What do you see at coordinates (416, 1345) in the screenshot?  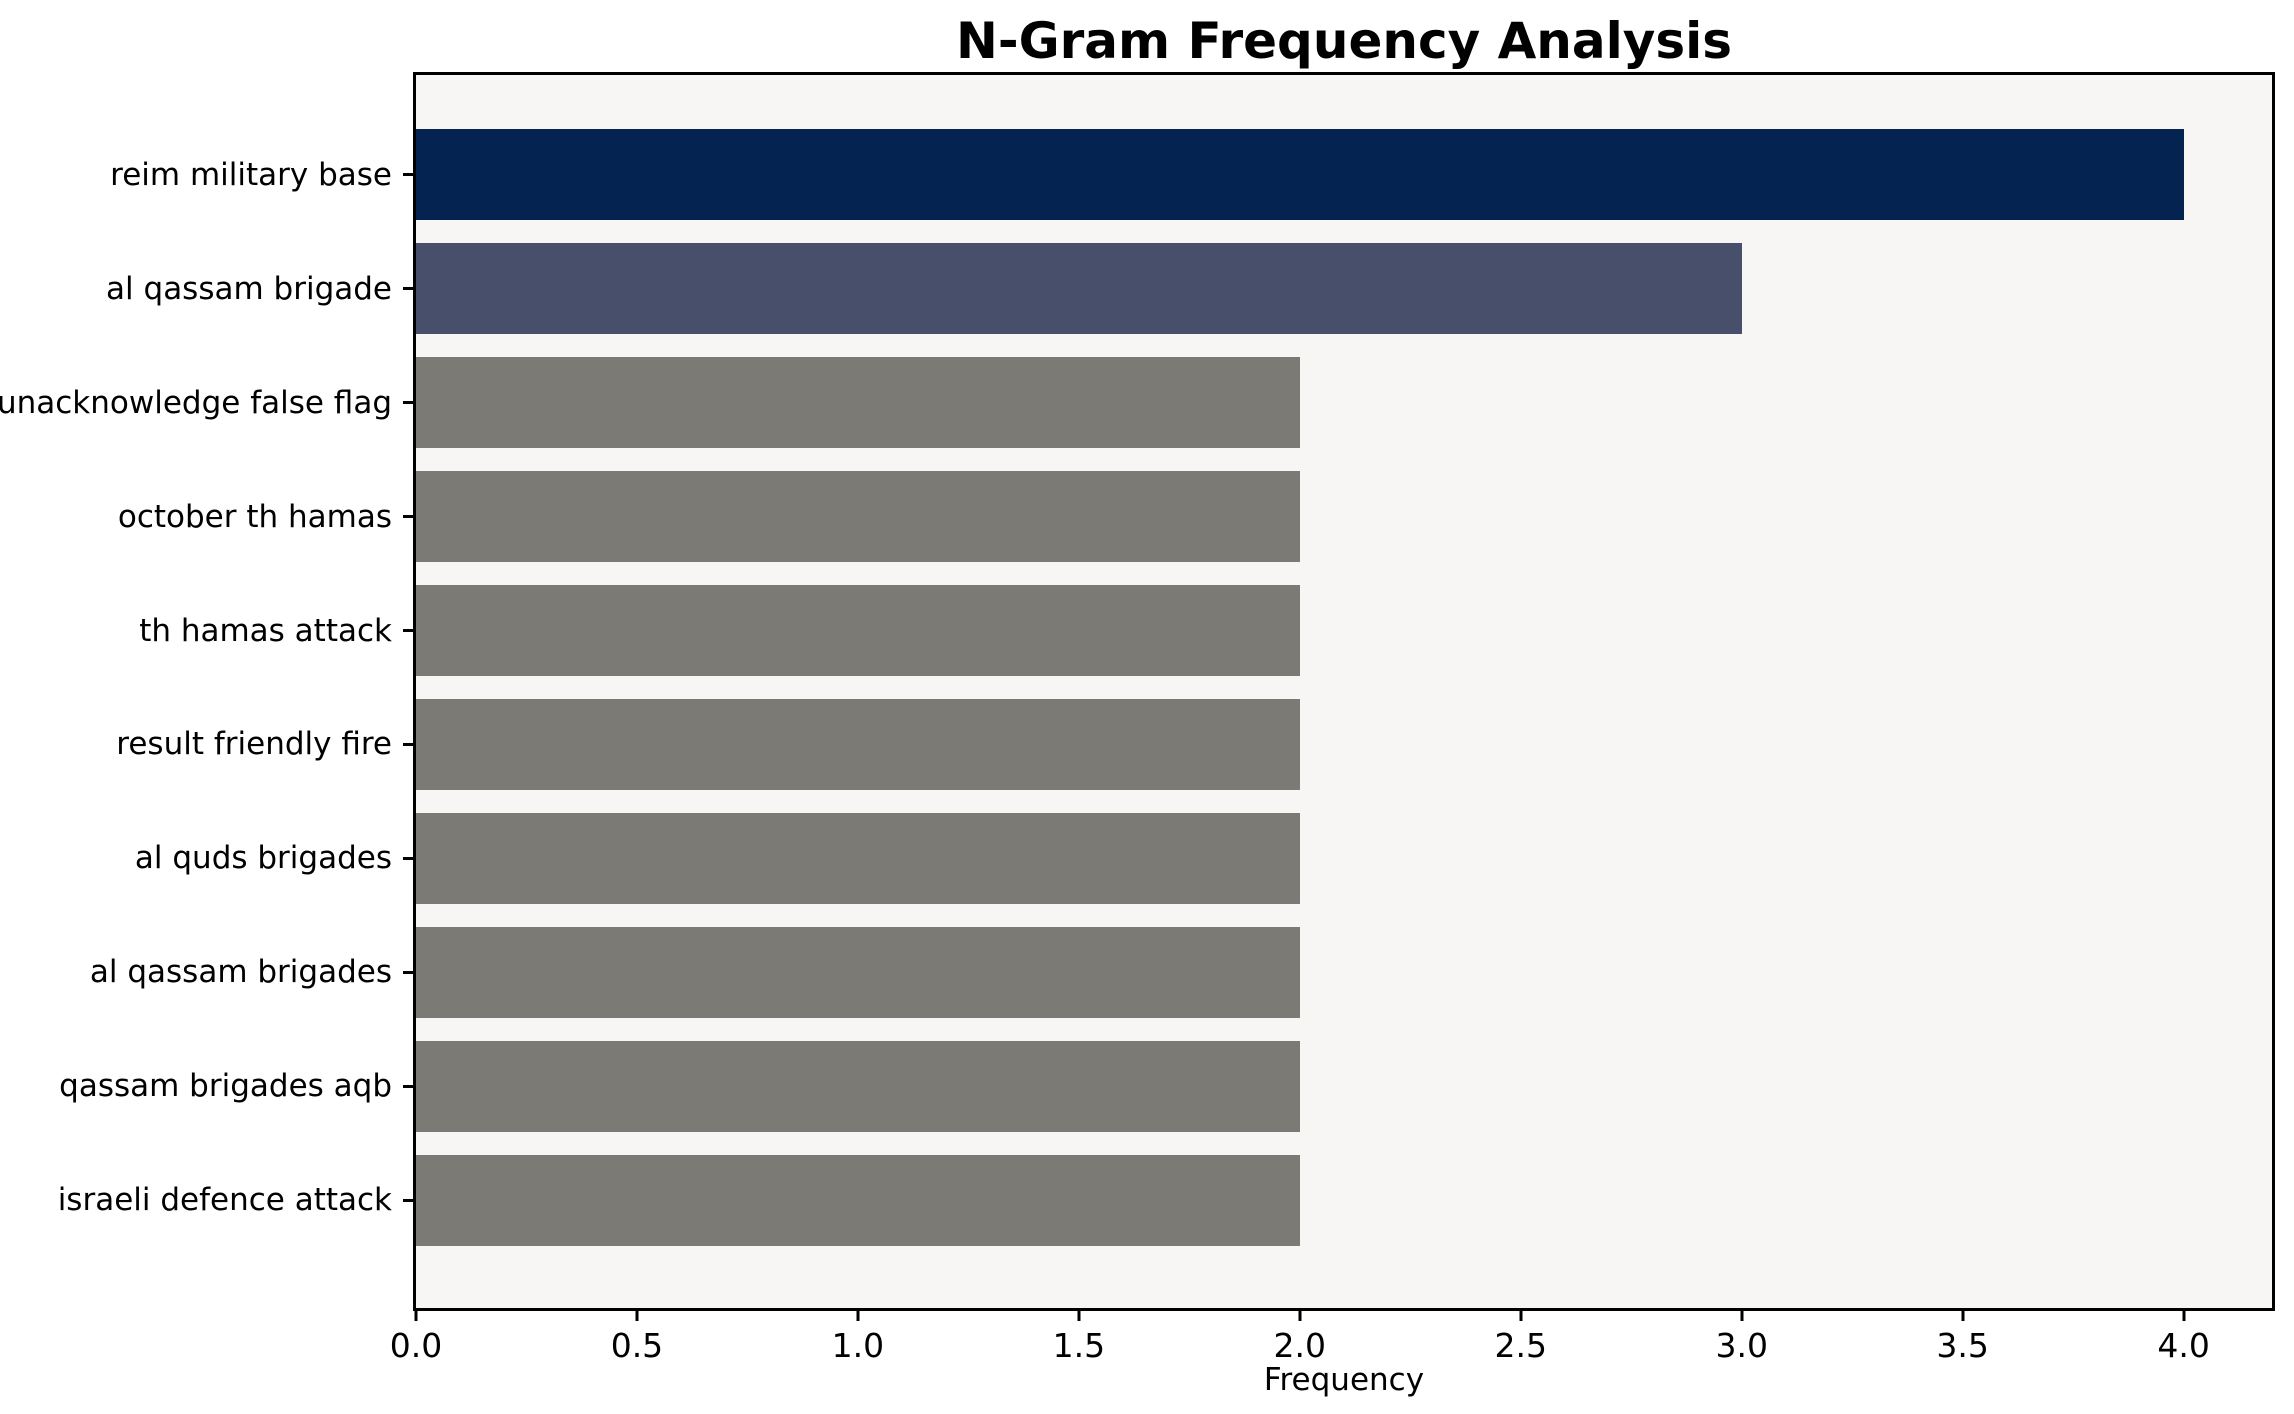 I see `x-tick-label: 0.0` at bounding box center [416, 1345].